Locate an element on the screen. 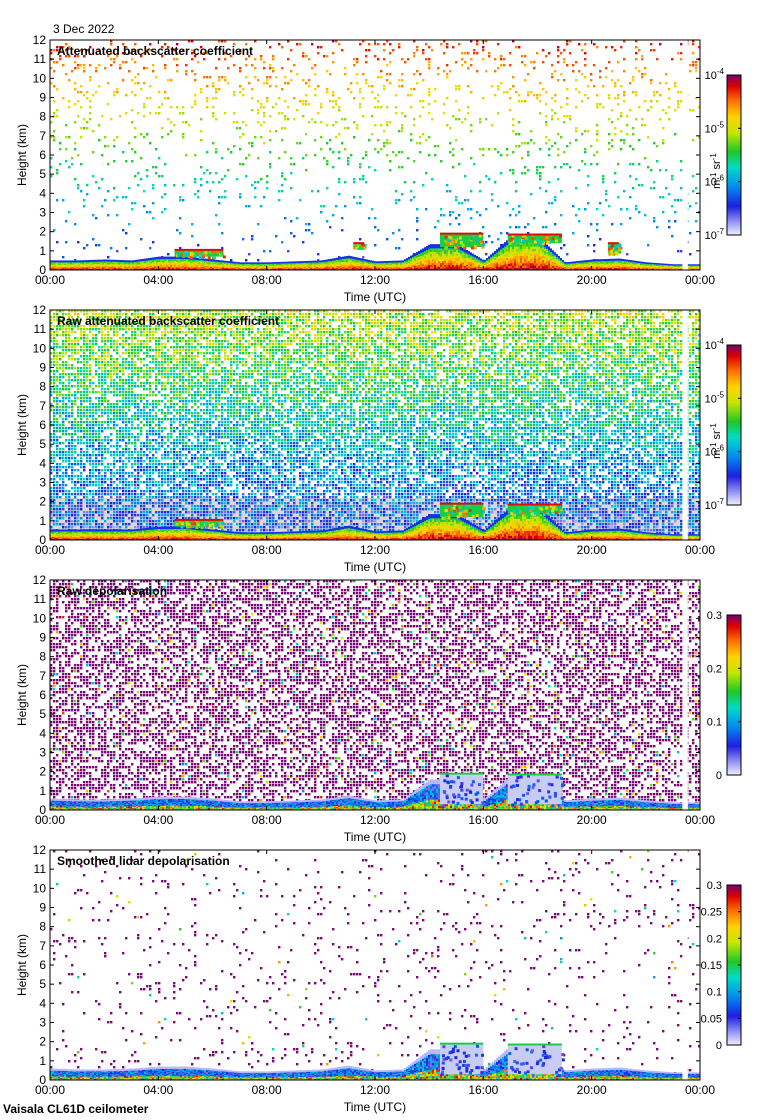 This screenshot has height=1120, width=780. colorbar-tick-label: 0.15 is located at coordinates (711, 966).